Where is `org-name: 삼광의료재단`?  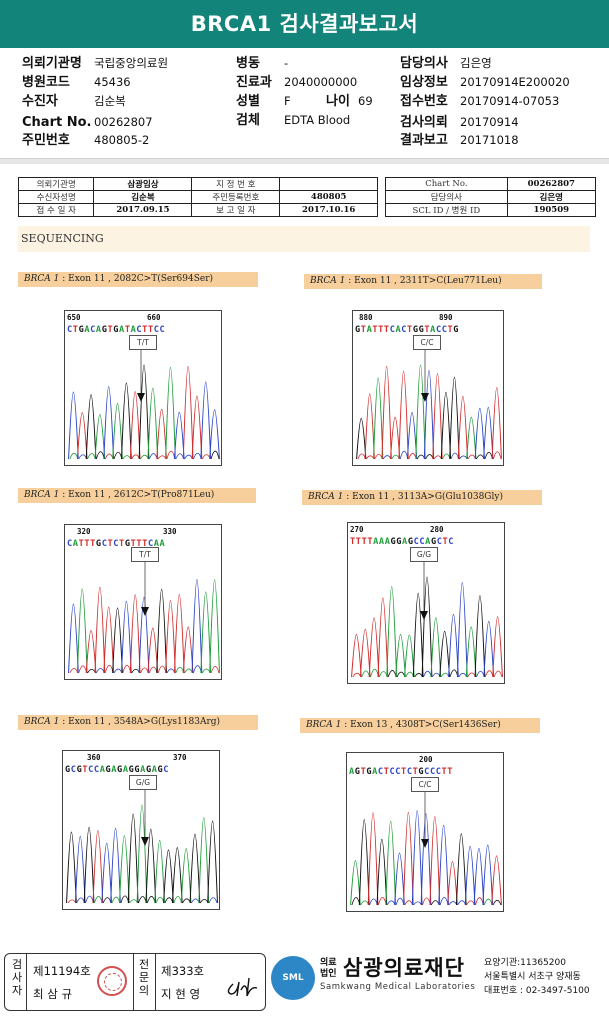 org-name: 삼광의료재단 is located at coordinates (404, 968).